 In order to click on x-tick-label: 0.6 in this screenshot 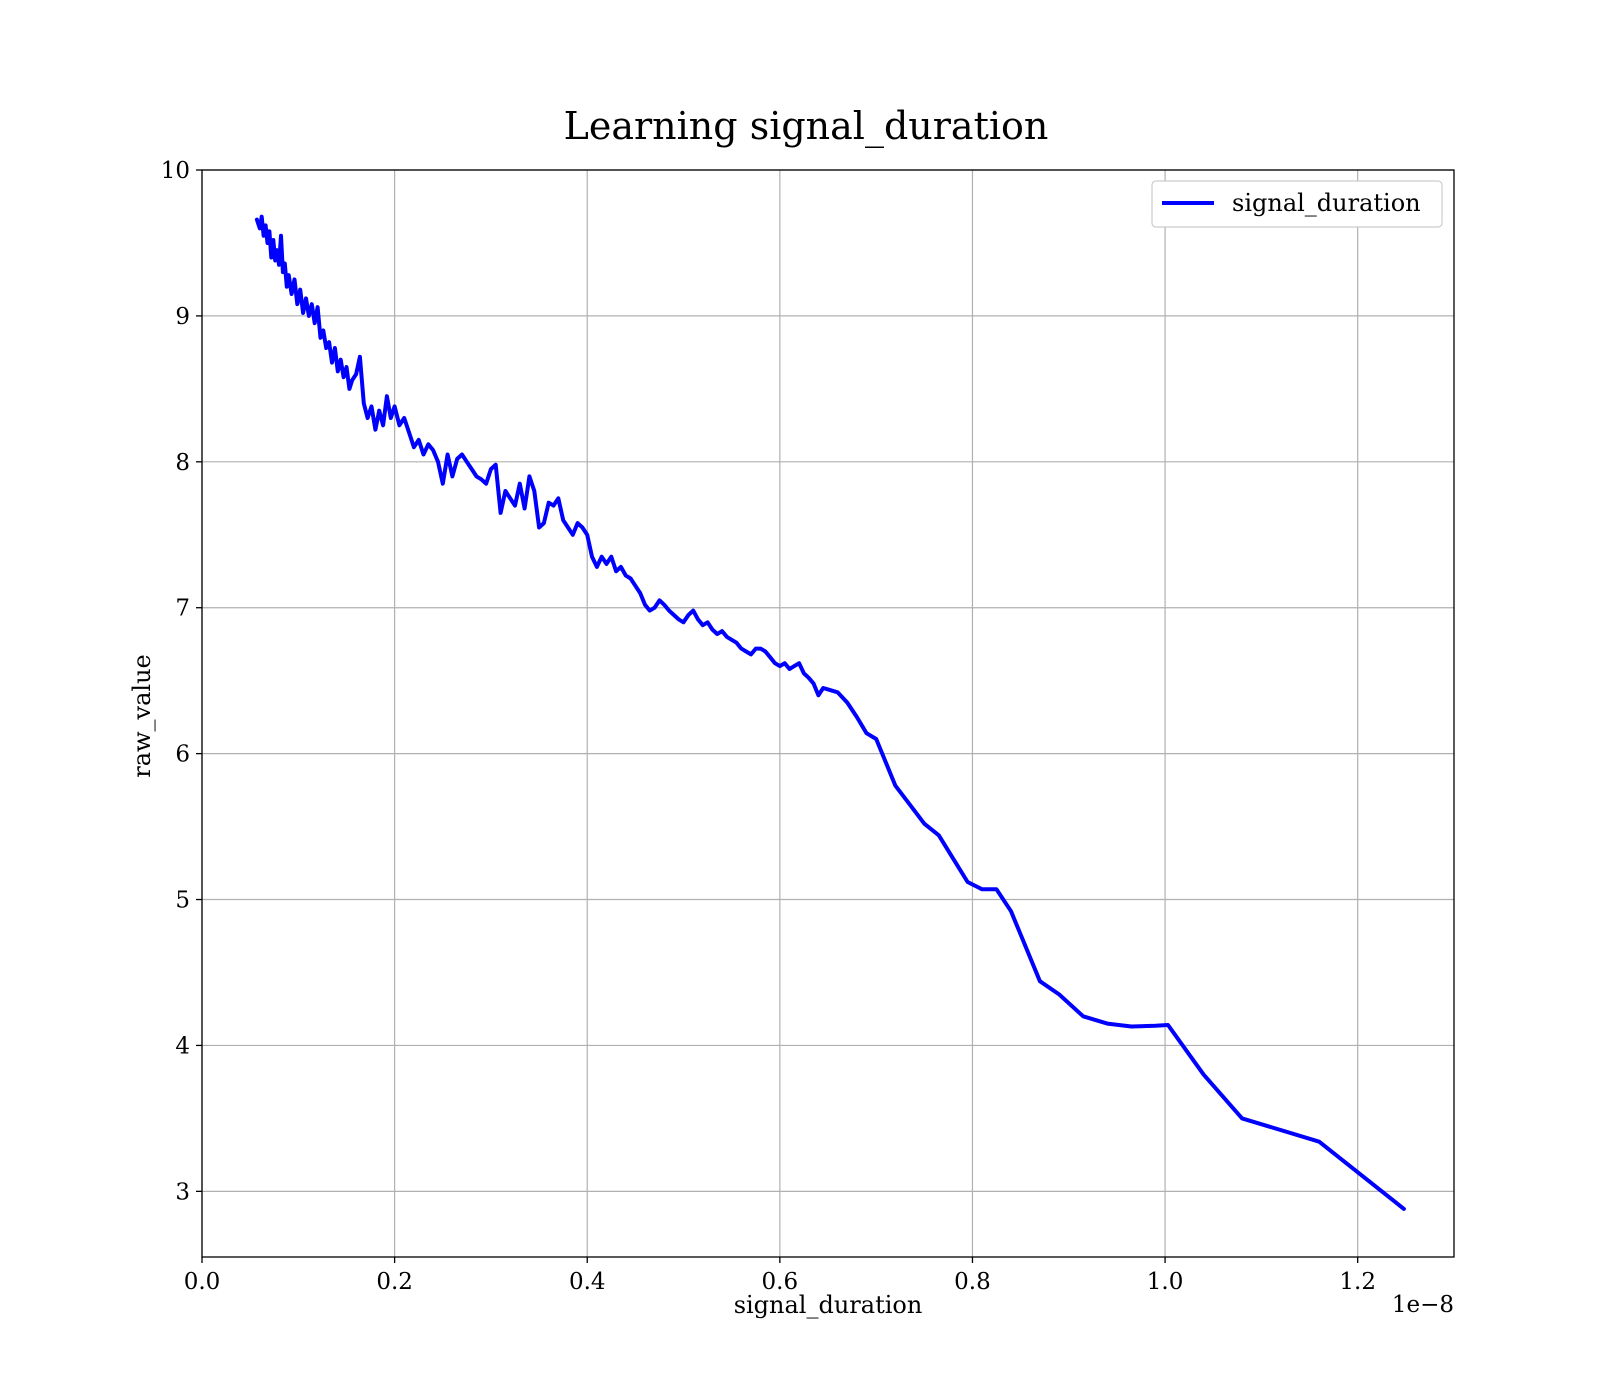, I will do `click(780, 1282)`.